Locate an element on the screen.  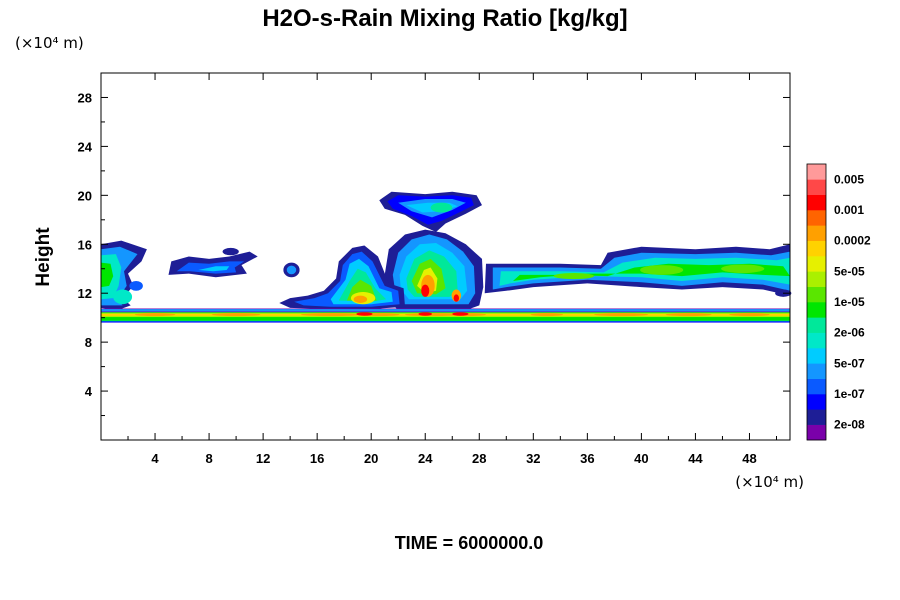
x-tick-label: 48 is located at coordinates (749, 458).